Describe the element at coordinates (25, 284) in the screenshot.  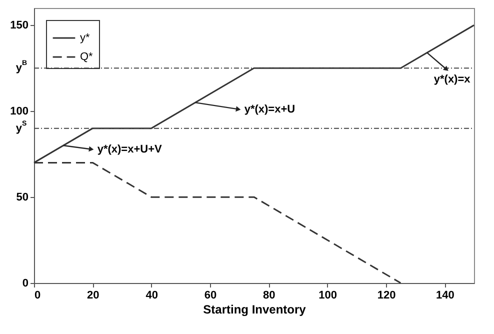
I see `y-tick-label: 0` at that location.